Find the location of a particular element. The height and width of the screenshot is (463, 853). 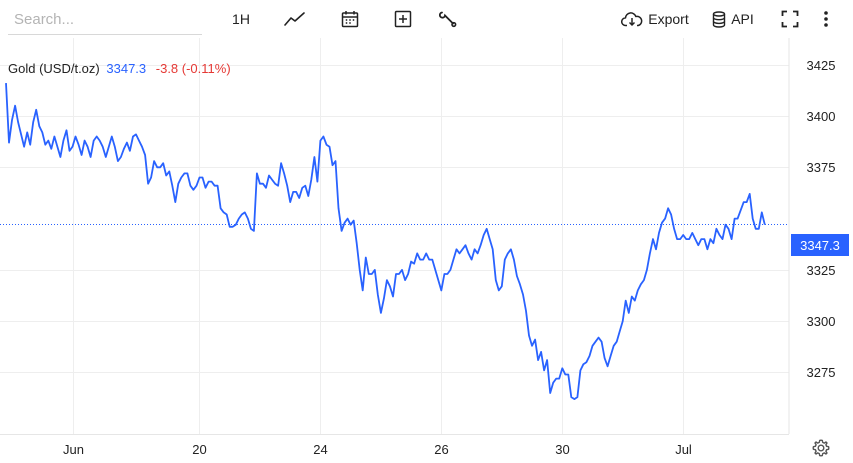

last-price-tag-value: 3347.3 is located at coordinates (820, 245).